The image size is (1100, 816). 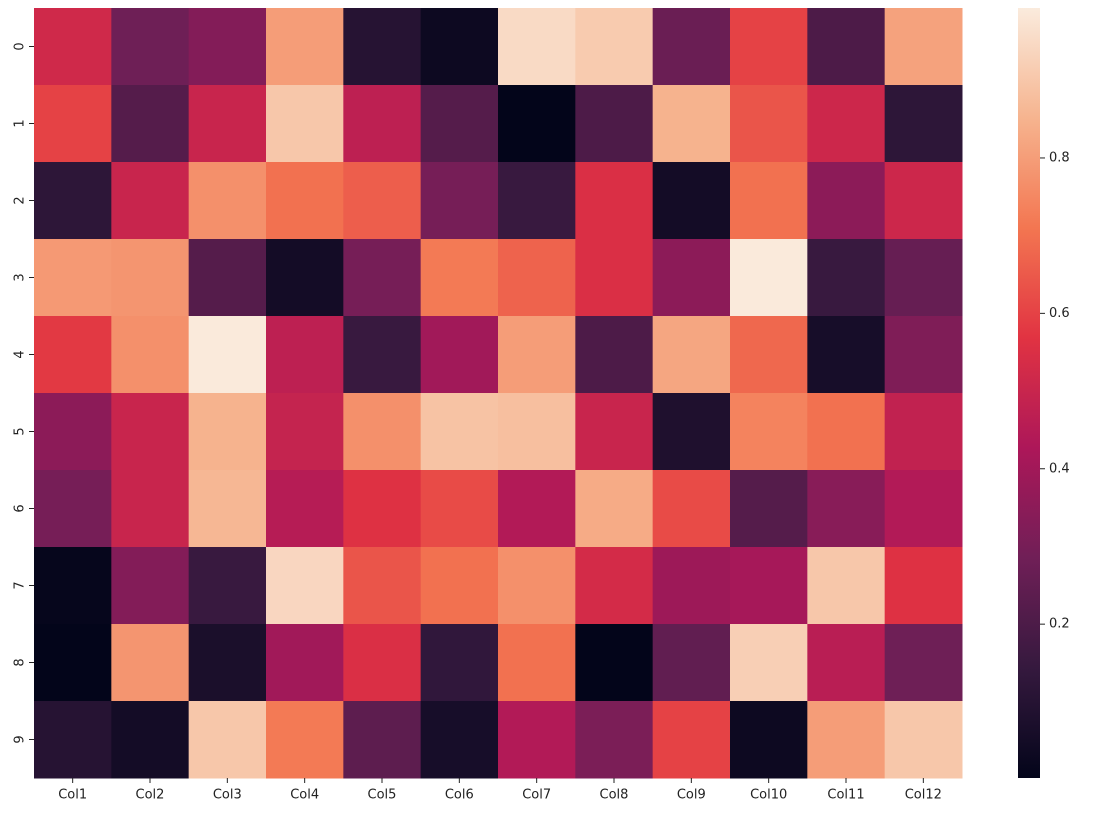 I want to click on colorbar, so click(x=1029, y=393).